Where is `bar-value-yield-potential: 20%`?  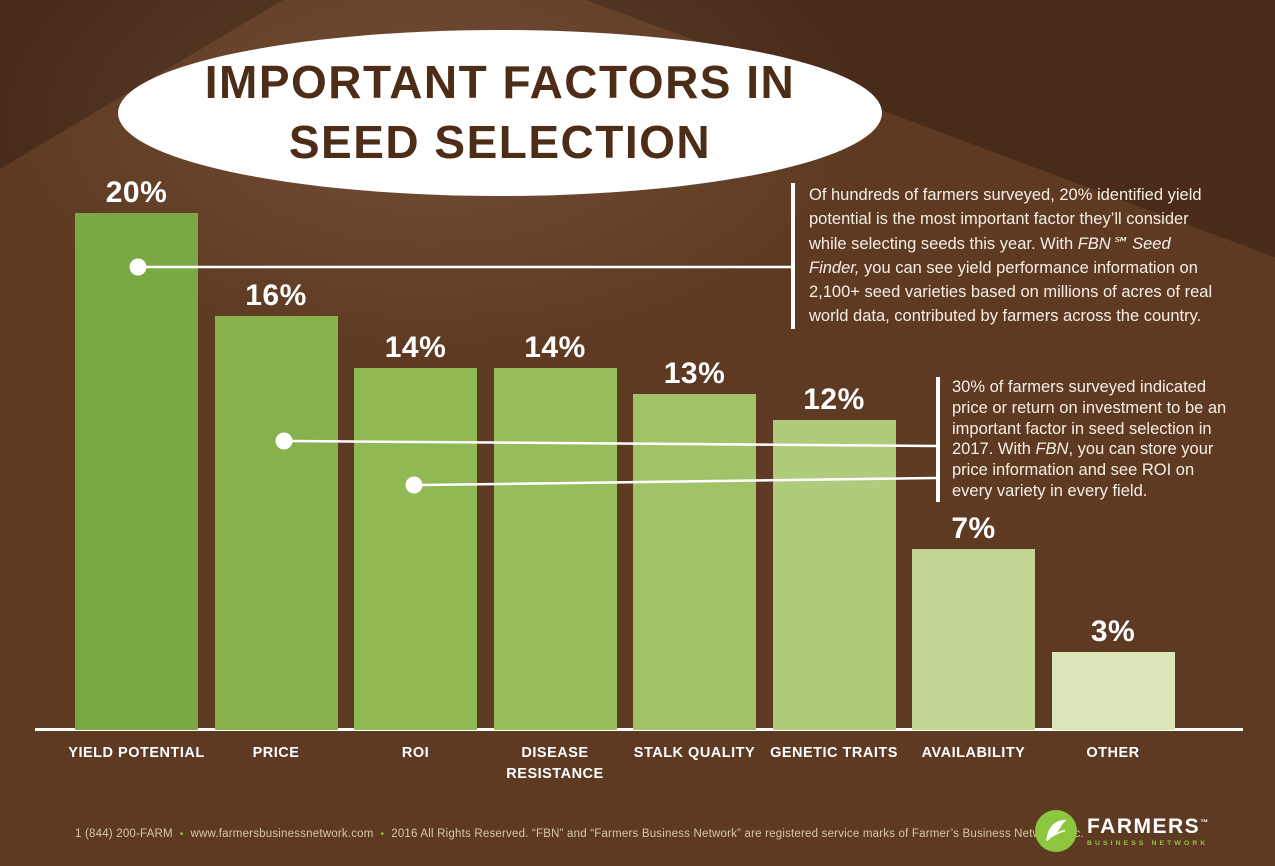 bar-value-yield-potential: 20% is located at coordinates (136, 192).